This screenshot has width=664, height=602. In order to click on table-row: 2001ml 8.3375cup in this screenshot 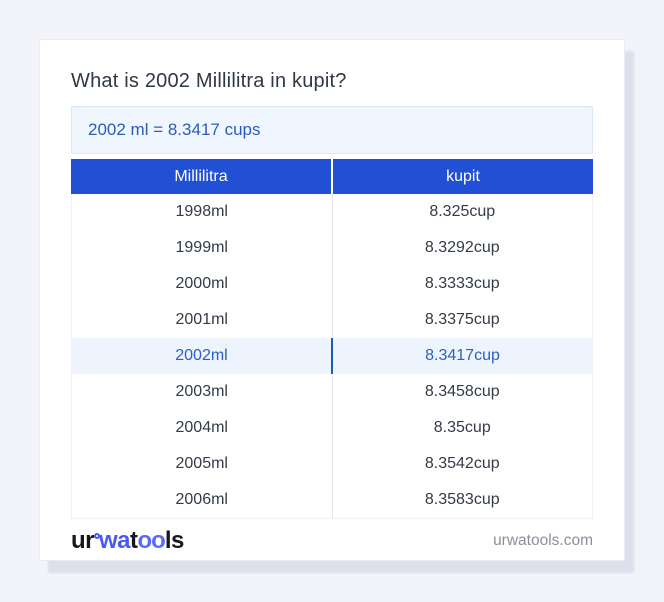, I will do `click(332, 320)`.